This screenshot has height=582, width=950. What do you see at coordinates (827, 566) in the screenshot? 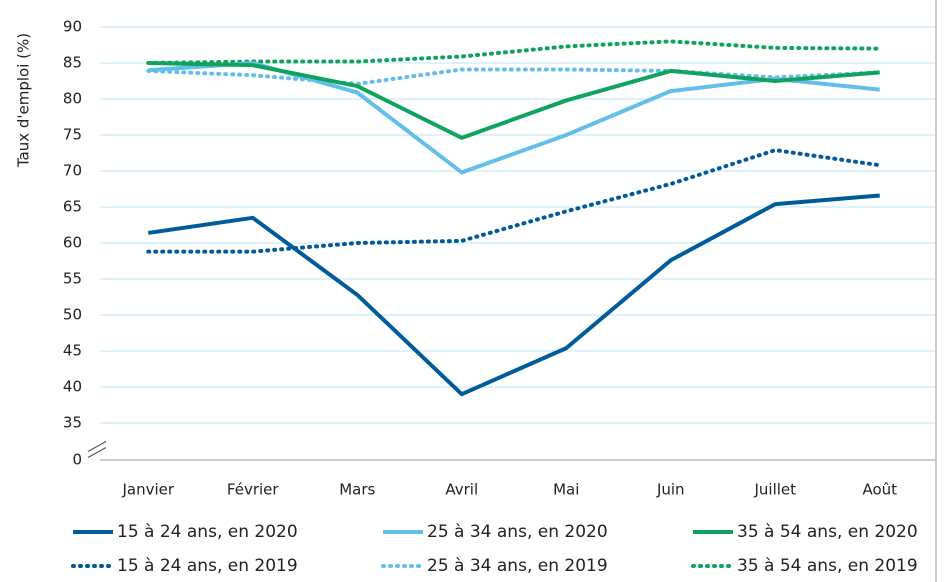
I see `legend-label: 35 à 54 ans, en 2019` at bounding box center [827, 566].